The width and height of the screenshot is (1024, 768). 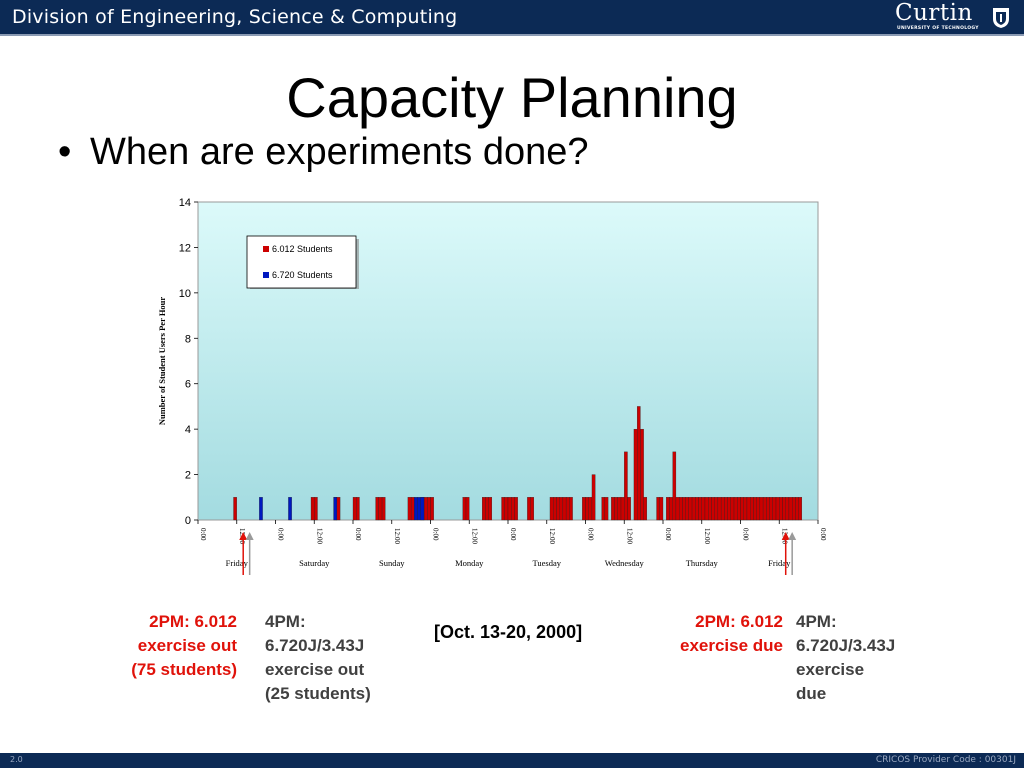 What do you see at coordinates (830, 669) in the screenshot?
I see `annotation-line: exercise` at bounding box center [830, 669].